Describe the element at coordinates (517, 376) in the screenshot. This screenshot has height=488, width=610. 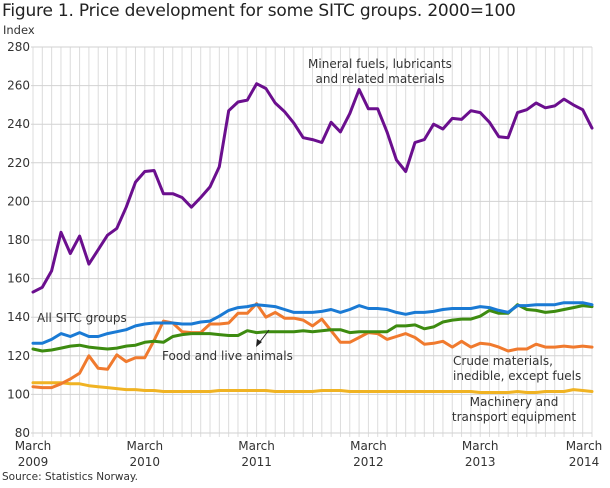
I see `annotation-crude: inedible, except fuels` at that location.